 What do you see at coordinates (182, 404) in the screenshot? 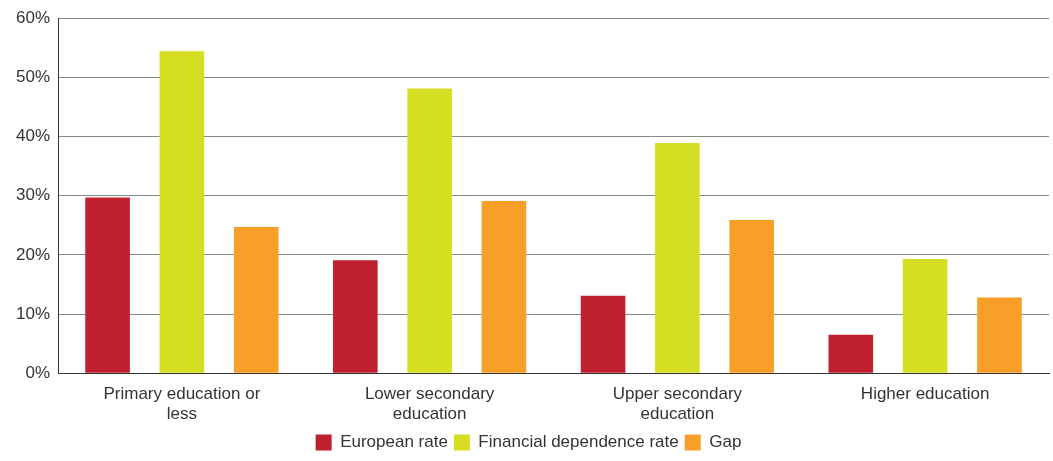
I see `x-tick-label: Primary education or less` at bounding box center [182, 404].